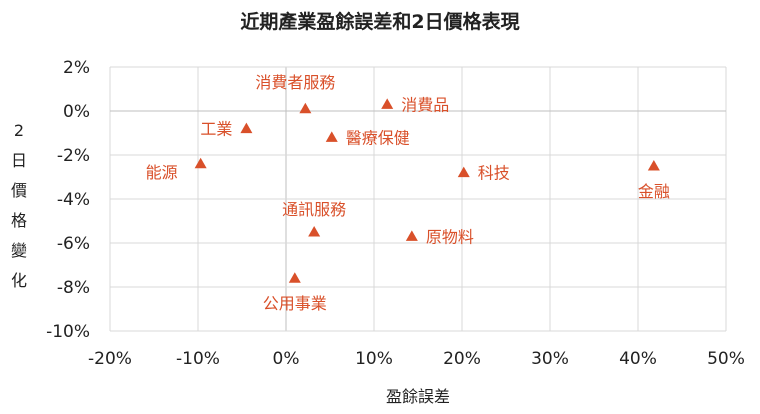 Image resolution: width=760 pixels, height=414 pixels. Describe the element at coordinates (76, 112) in the screenshot. I see `y-tick-label: 0%` at that location.